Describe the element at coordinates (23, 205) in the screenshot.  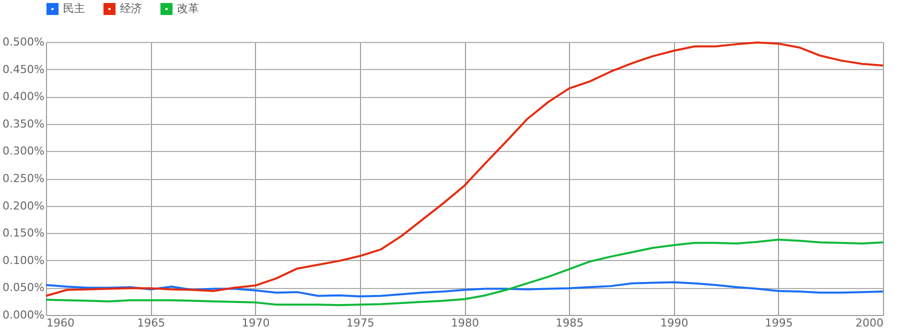
I see `y-tick-label: 0.200%` at that location.